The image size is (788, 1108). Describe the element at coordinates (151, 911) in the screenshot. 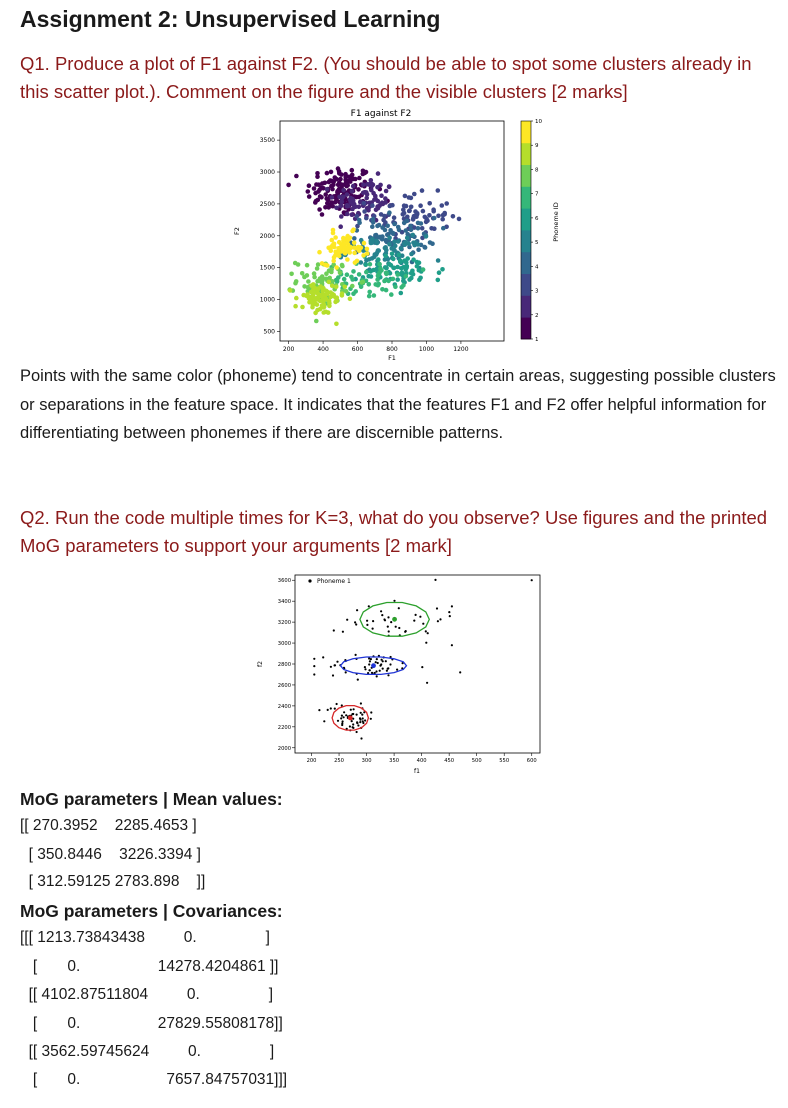

I see `covariance-heading: MoG parameters | Covariances:` at that location.